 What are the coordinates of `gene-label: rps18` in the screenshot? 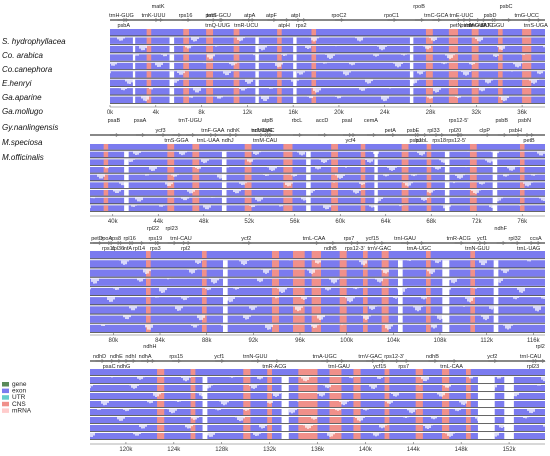 It's located at (439, 141).